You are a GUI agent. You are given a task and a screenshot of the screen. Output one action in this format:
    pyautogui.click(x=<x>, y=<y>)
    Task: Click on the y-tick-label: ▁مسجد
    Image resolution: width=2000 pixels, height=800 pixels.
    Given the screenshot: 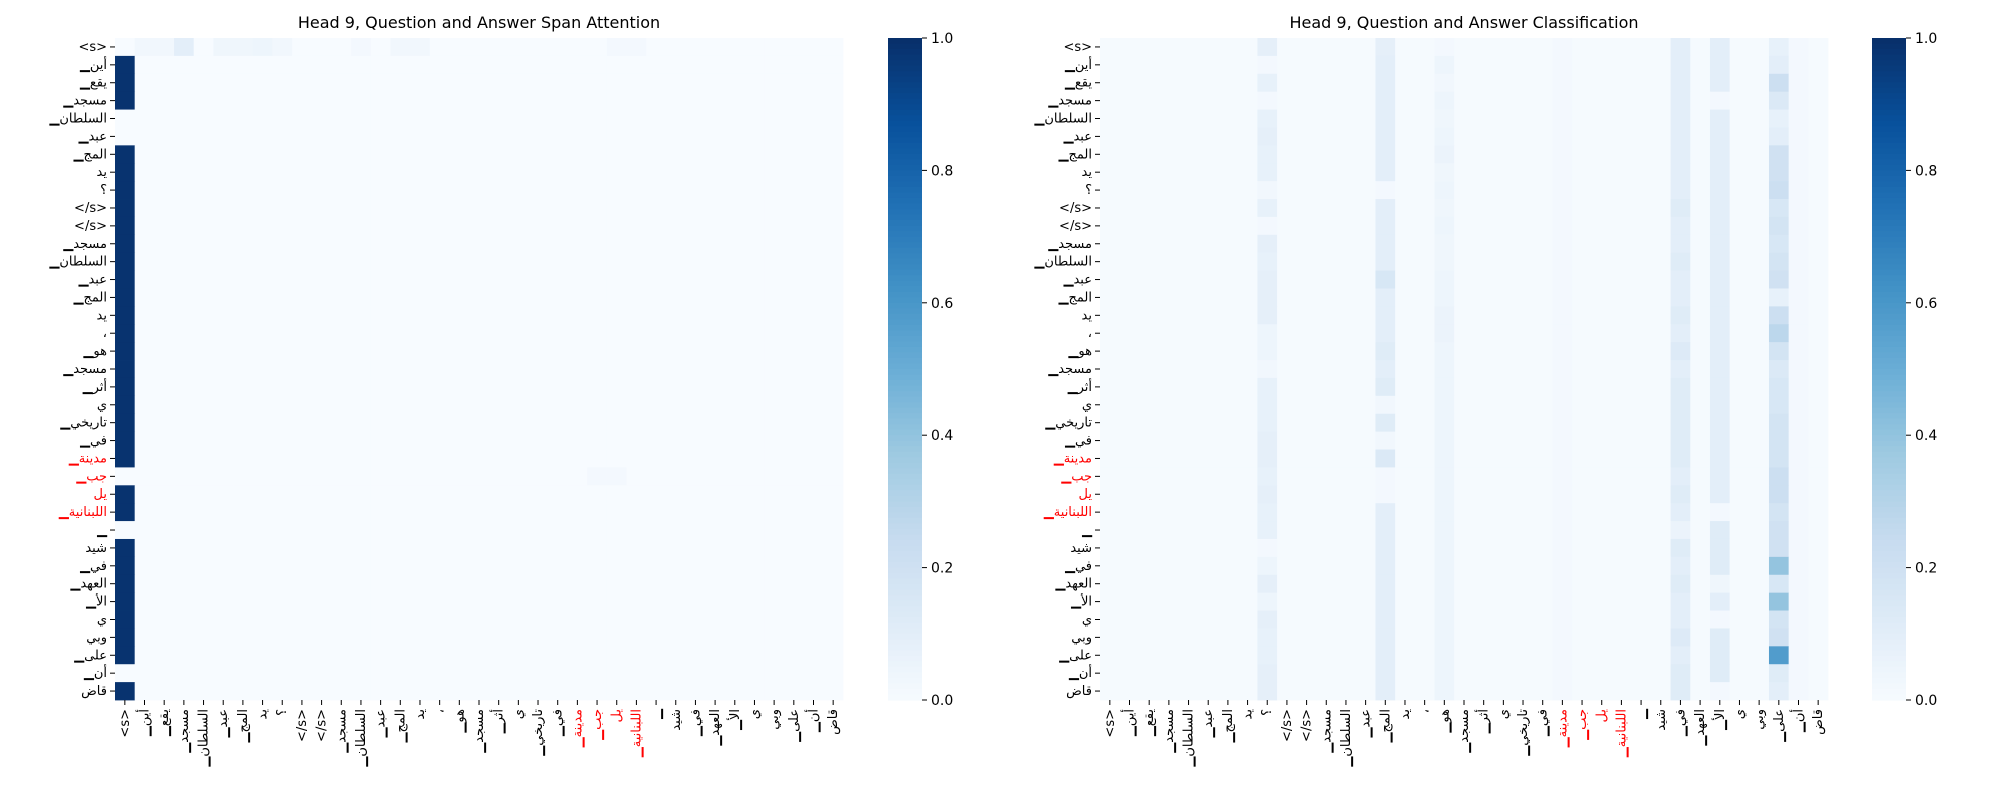 What is the action you would take?
    pyautogui.click(x=1069, y=244)
    